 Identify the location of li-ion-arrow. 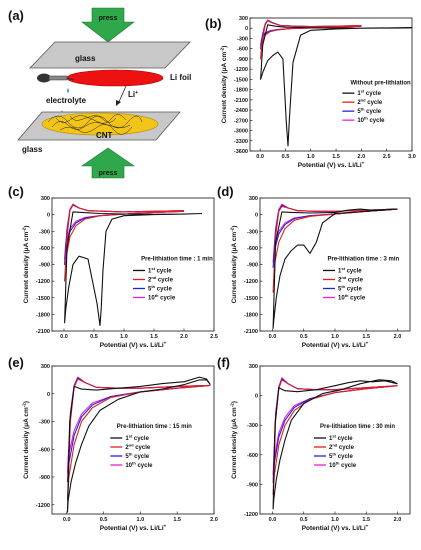
(122, 95).